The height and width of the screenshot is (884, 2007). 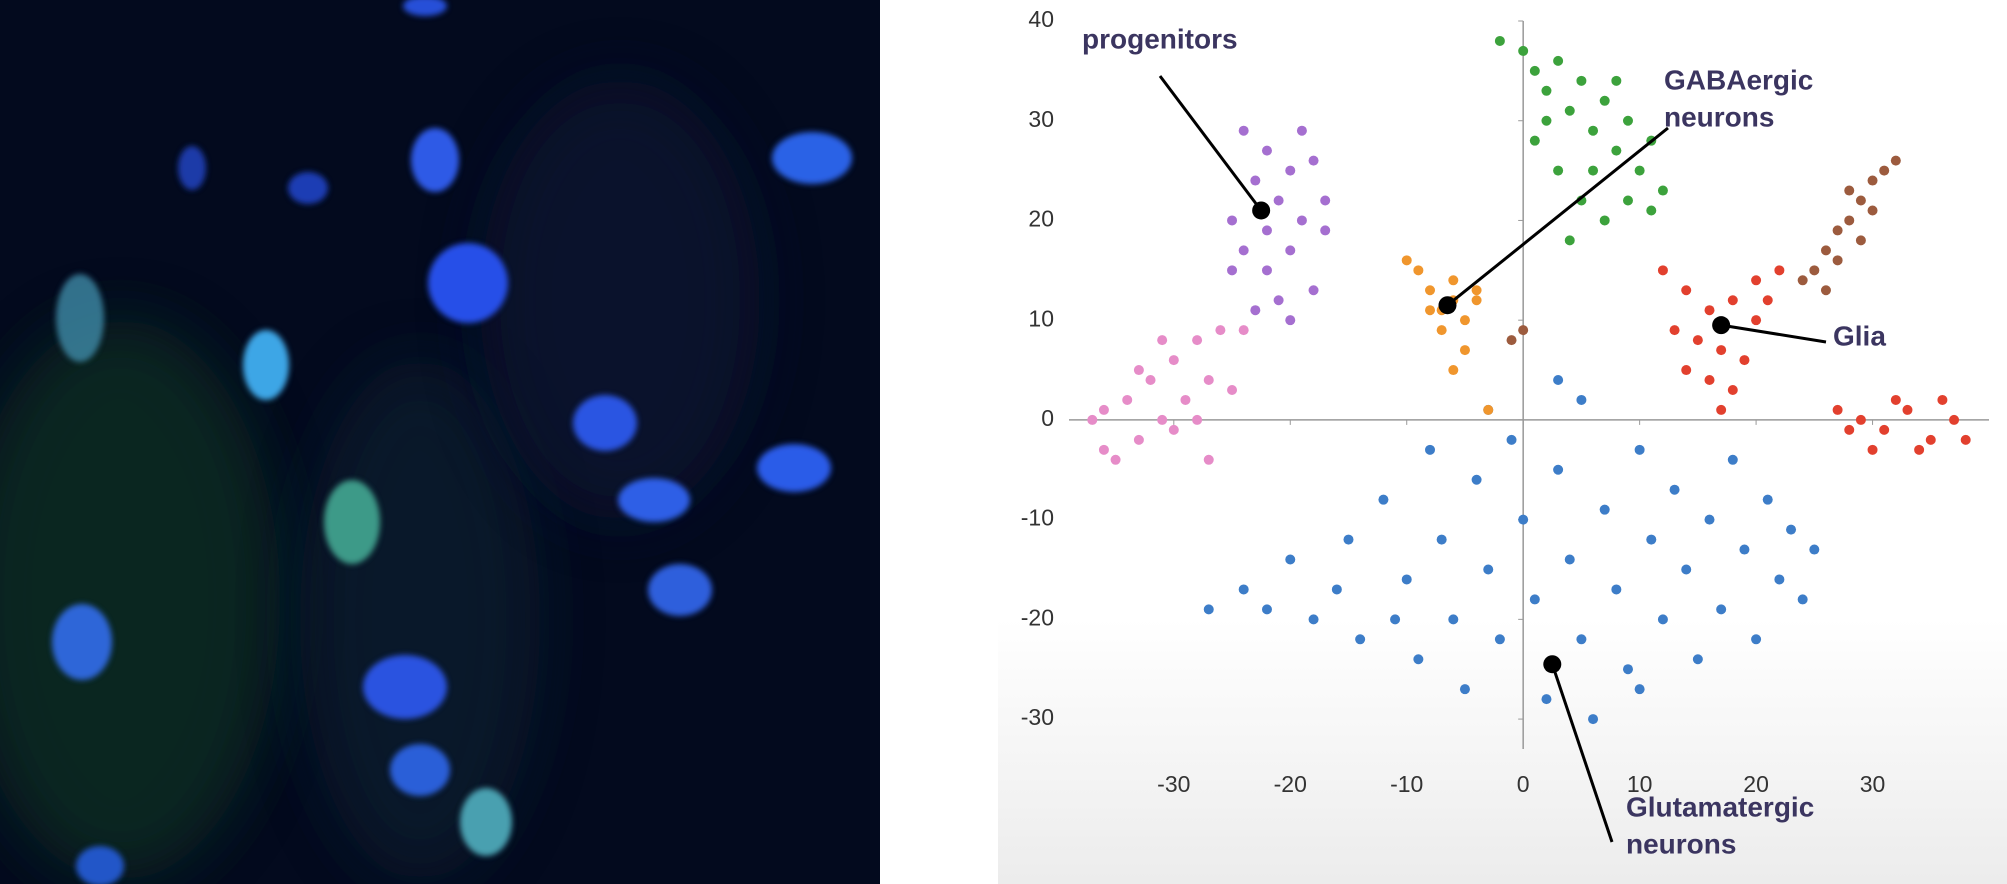 I want to click on y-tick-label: -10, so click(x=1037, y=518).